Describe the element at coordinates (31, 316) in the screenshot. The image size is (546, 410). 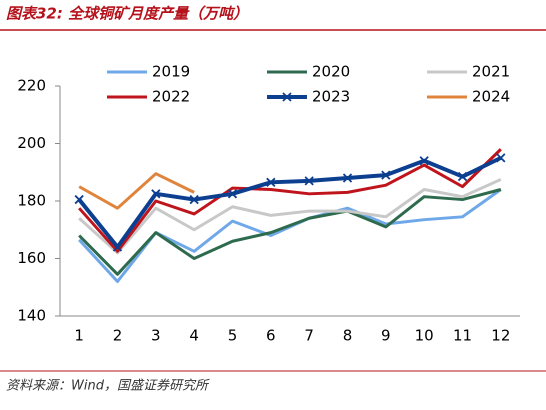
I see `y-tick-label: 140` at that location.